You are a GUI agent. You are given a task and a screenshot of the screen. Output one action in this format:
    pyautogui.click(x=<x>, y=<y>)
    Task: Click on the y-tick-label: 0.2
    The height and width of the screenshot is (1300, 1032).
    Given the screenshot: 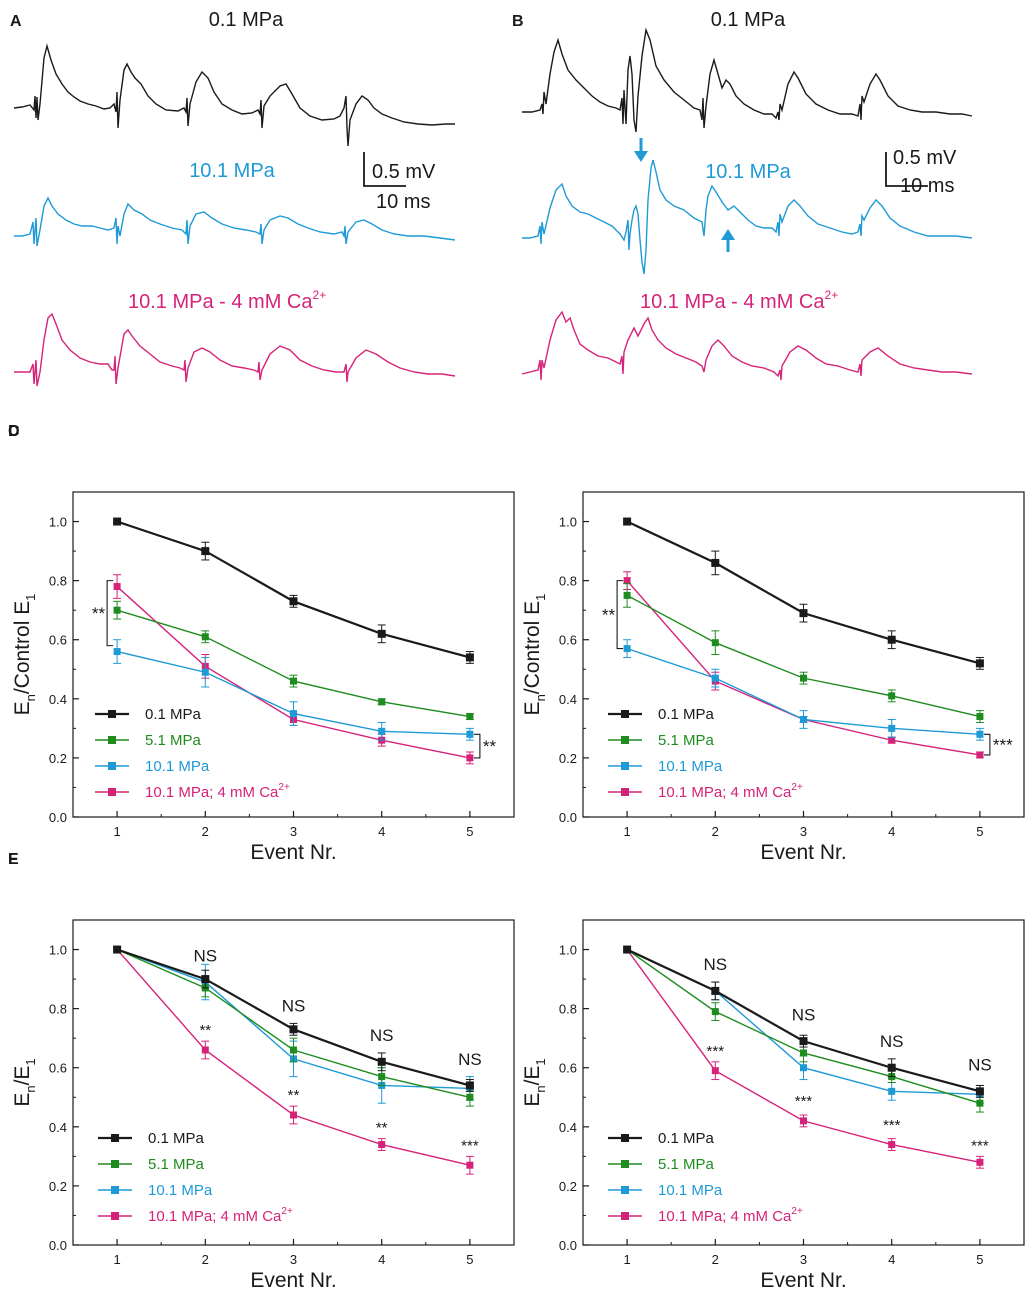 What is the action you would take?
    pyautogui.click(x=568, y=1186)
    